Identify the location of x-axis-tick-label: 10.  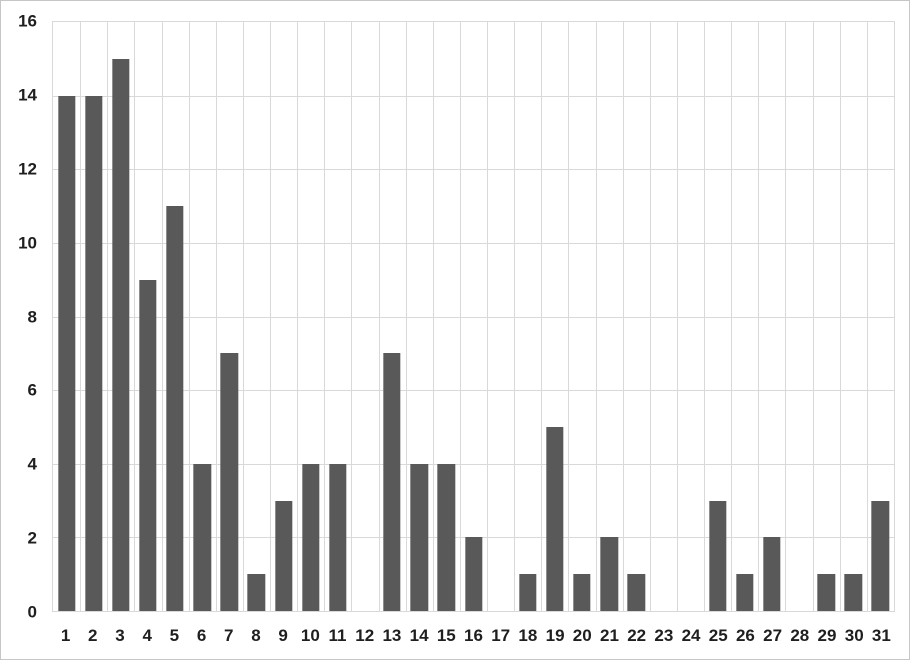
(310, 635).